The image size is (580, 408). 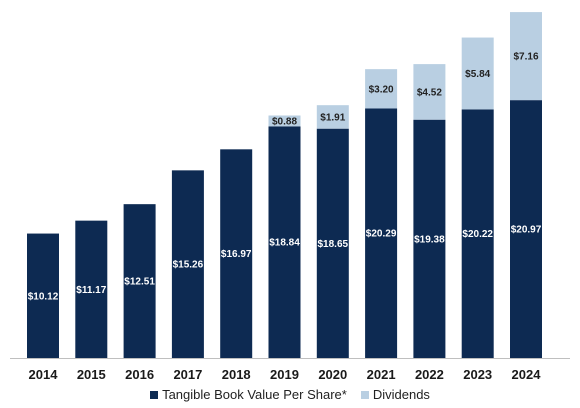 I want to click on bar-dividends-2019, so click(x=284, y=121).